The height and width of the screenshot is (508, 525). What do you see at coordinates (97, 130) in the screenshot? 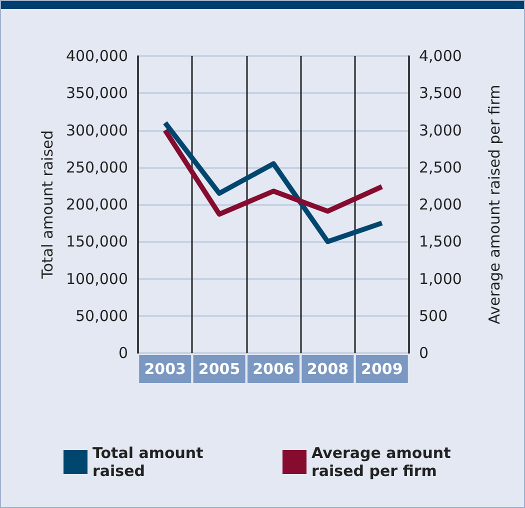
I see `y-tick-label: 300,000` at bounding box center [97, 130].